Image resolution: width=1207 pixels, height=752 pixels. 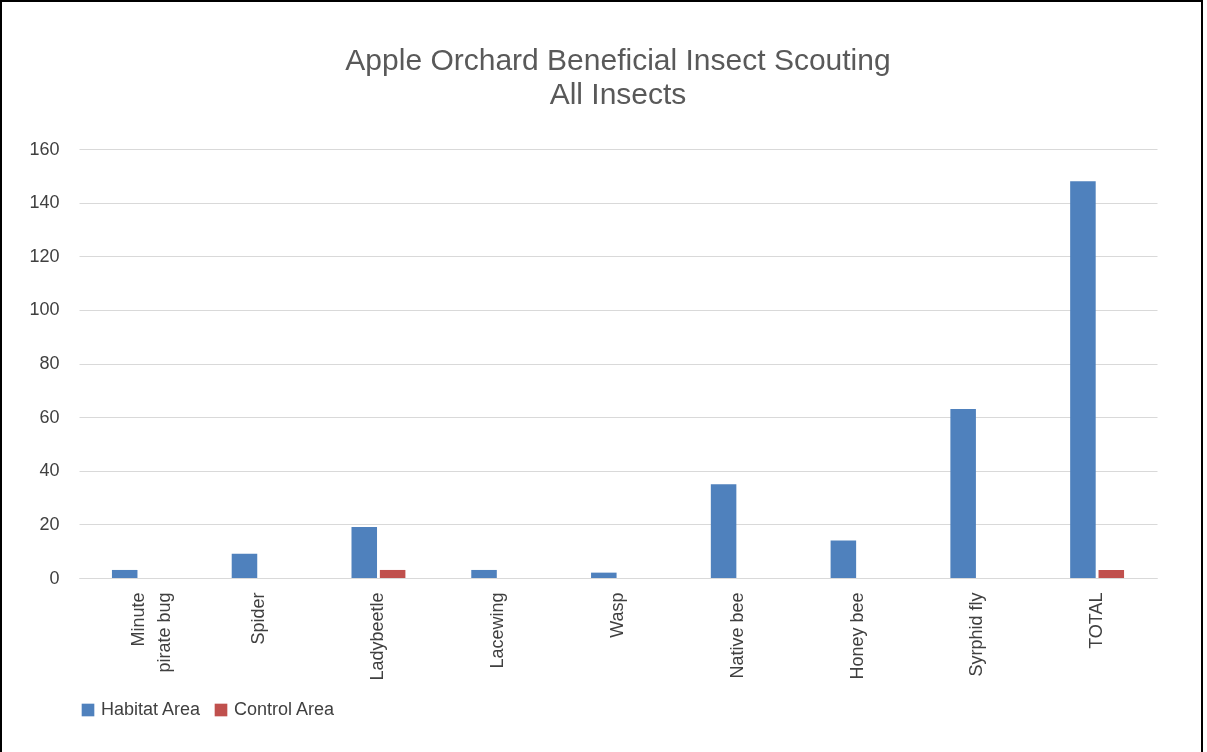 What do you see at coordinates (54, 577) in the screenshot?
I see `y-tick-label: 0` at bounding box center [54, 577].